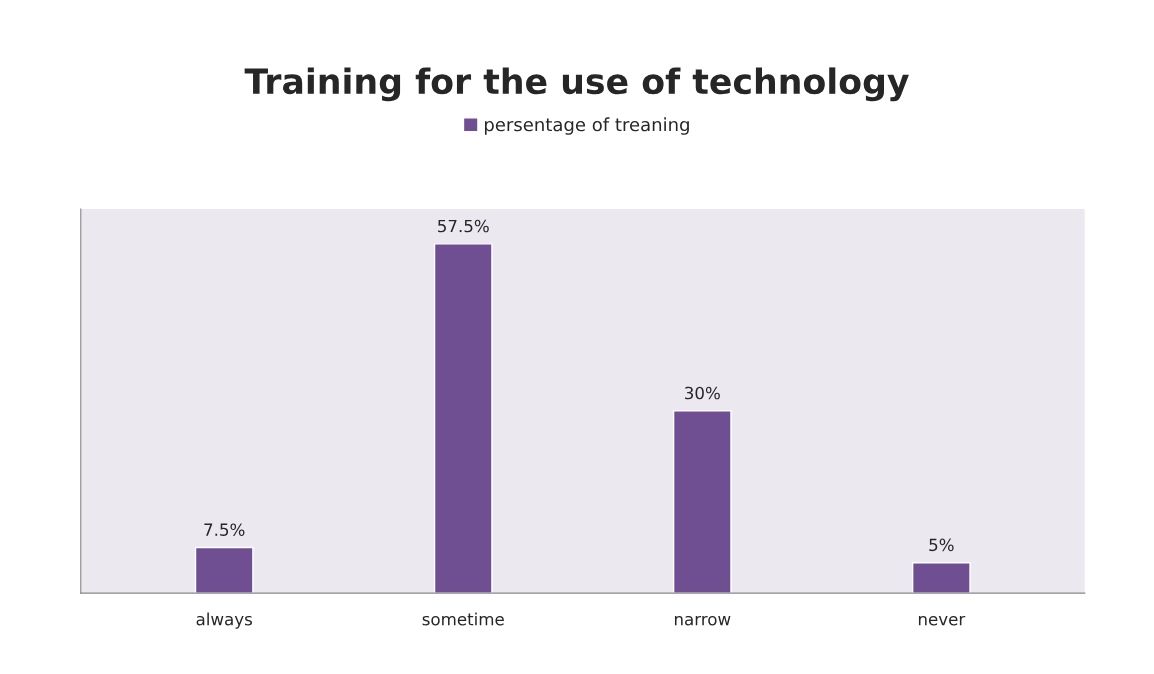  I want to click on x-tick-label: sometime, so click(463, 619).